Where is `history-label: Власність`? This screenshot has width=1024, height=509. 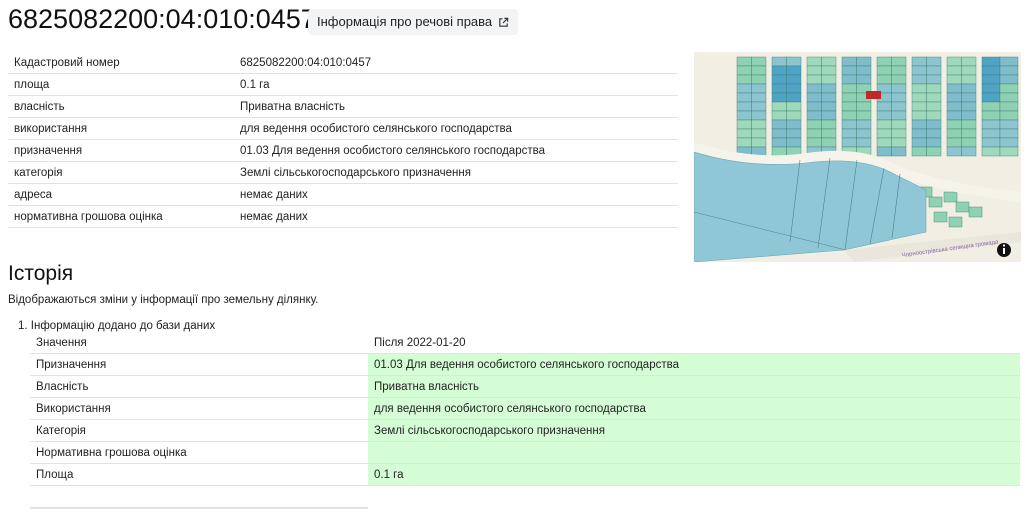 history-label: Власність is located at coordinates (199, 386).